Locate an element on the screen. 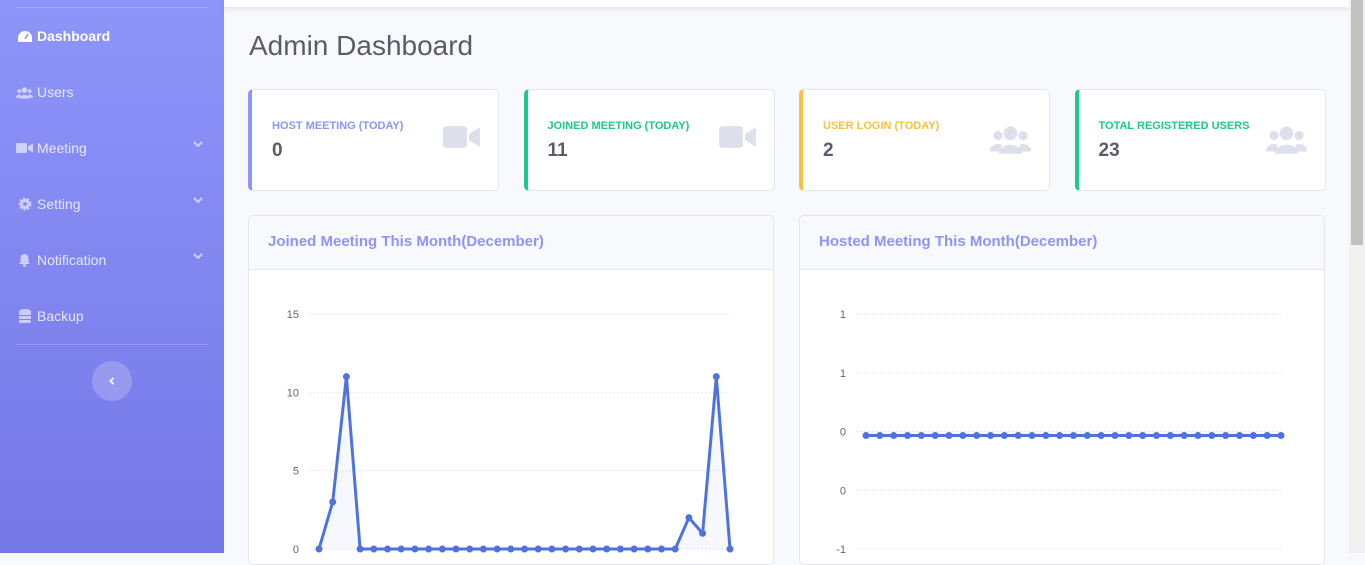  sidebar-item-dashboard: Dashboard is located at coordinates (112, 36).